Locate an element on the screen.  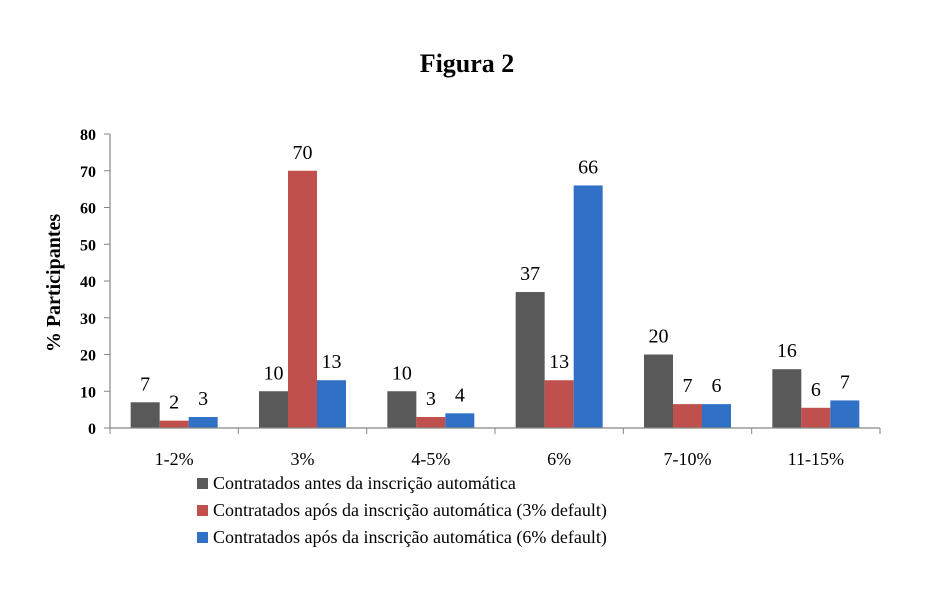
y-tick-label: 40 is located at coordinates (88, 282).